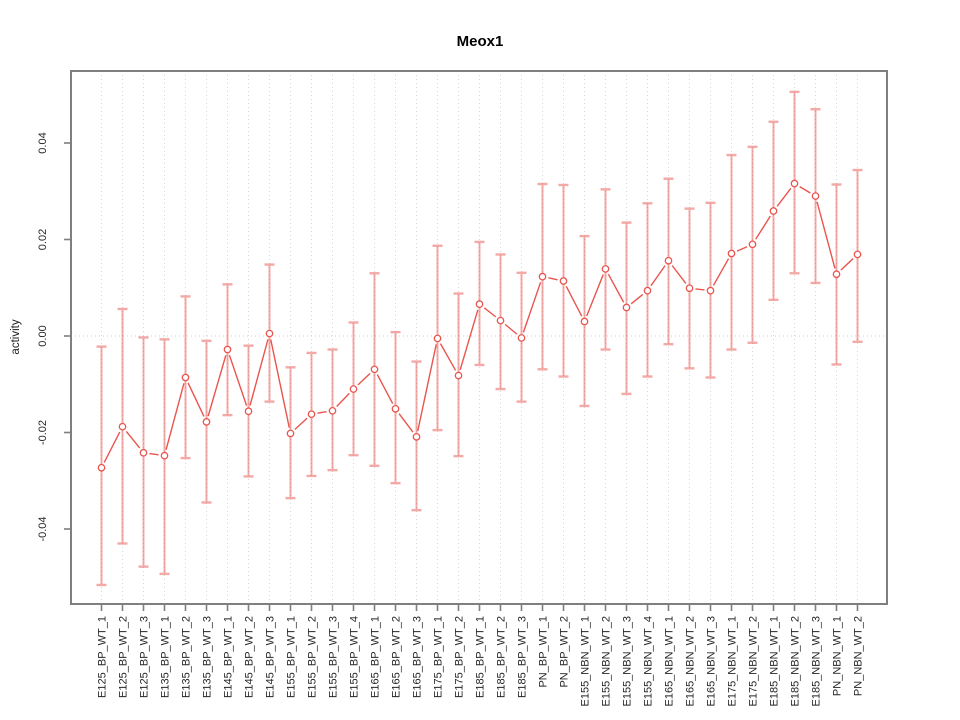 The image size is (960, 720). Describe the element at coordinates (837, 656) in the screenshot. I see `svg-text: PN_NBN_WT_1` at that location.